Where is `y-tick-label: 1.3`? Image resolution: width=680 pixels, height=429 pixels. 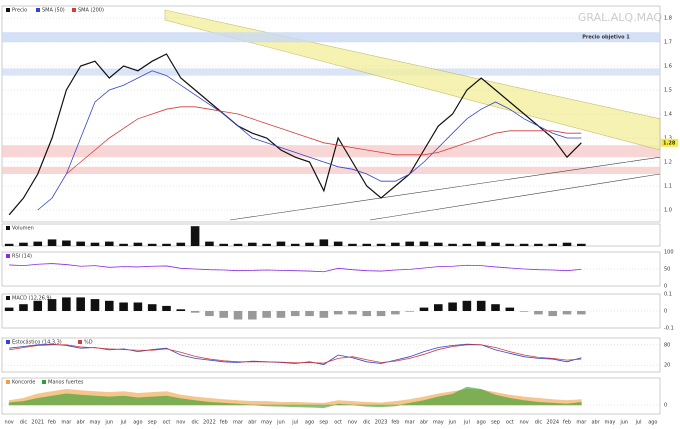 y-tick-label: 1.3 is located at coordinates (668, 139).